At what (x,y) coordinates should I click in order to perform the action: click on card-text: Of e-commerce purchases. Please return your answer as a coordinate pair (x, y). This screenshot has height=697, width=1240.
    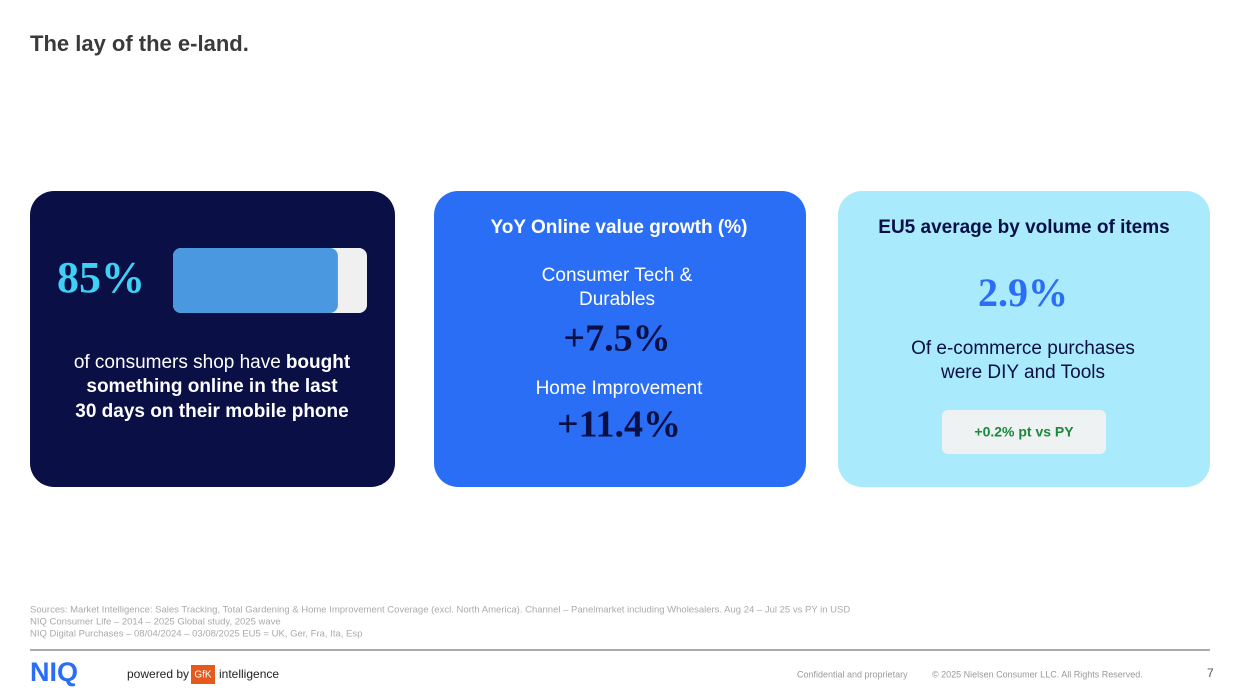
    Looking at the image, I should click on (1023, 348).